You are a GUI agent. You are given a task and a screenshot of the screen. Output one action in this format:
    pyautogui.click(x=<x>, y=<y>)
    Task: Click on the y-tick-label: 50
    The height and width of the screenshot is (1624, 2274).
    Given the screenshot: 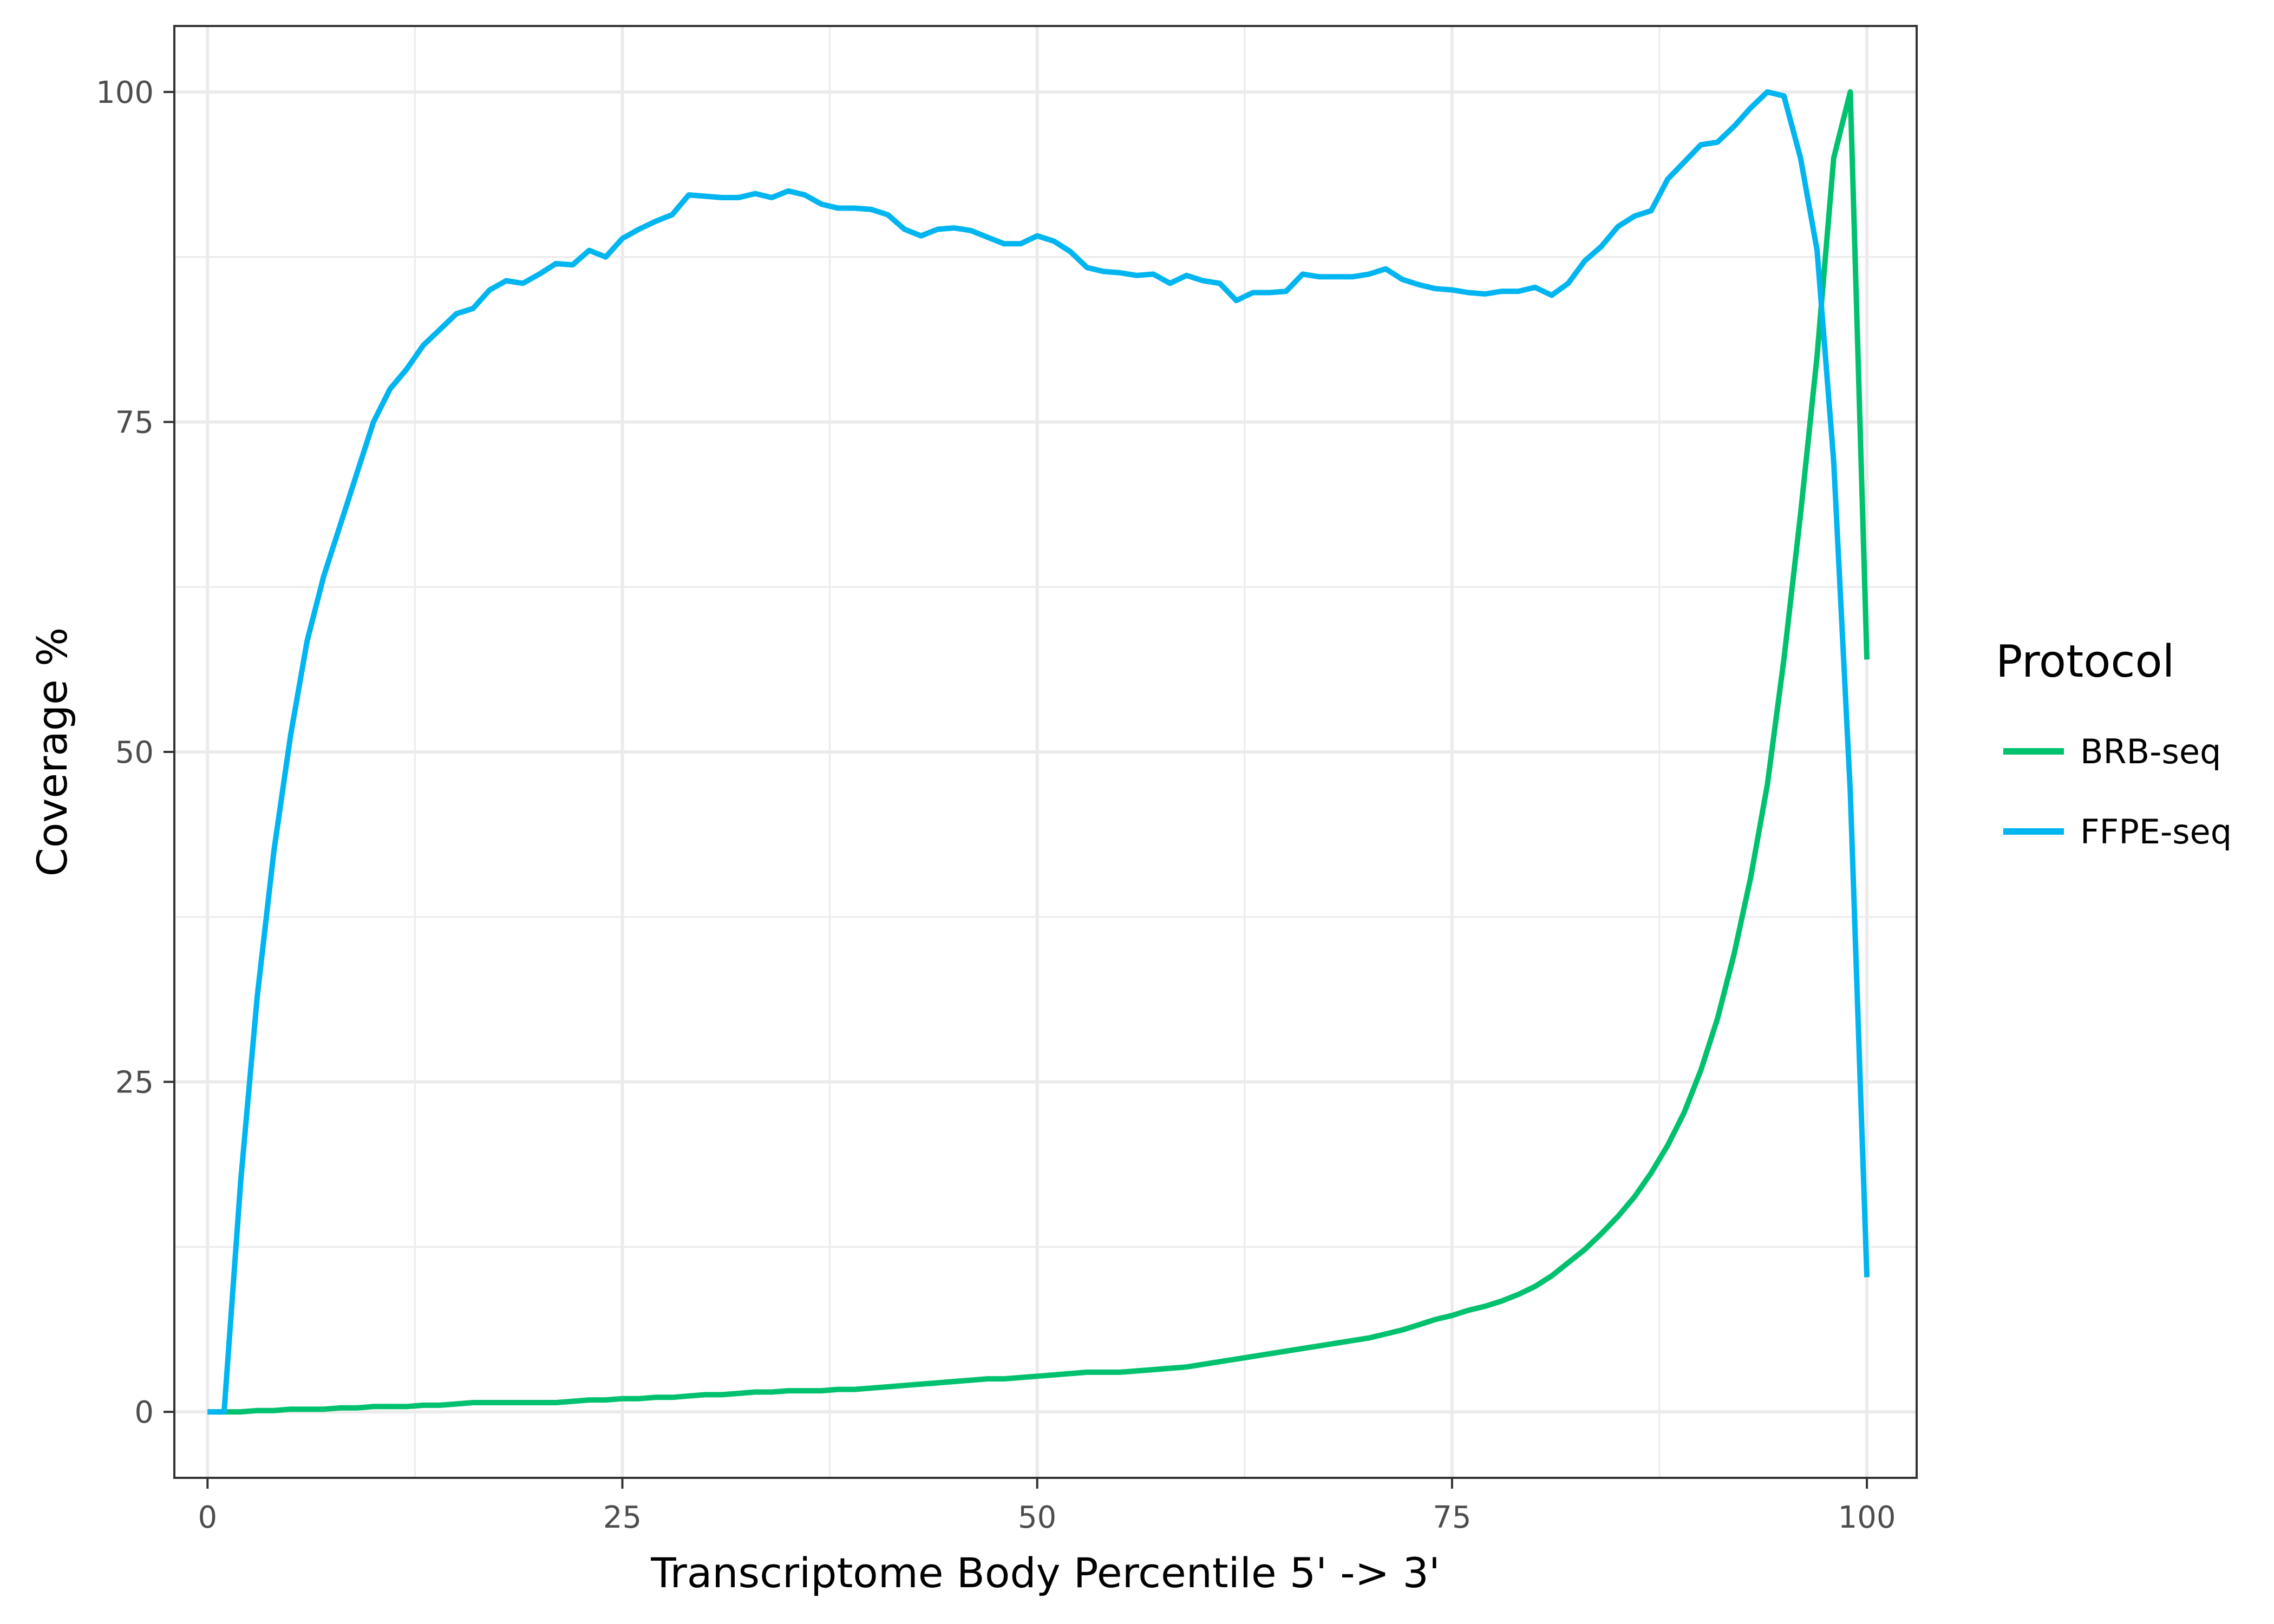 What is the action you would take?
    pyautogui.click(x=135, y=753)
    